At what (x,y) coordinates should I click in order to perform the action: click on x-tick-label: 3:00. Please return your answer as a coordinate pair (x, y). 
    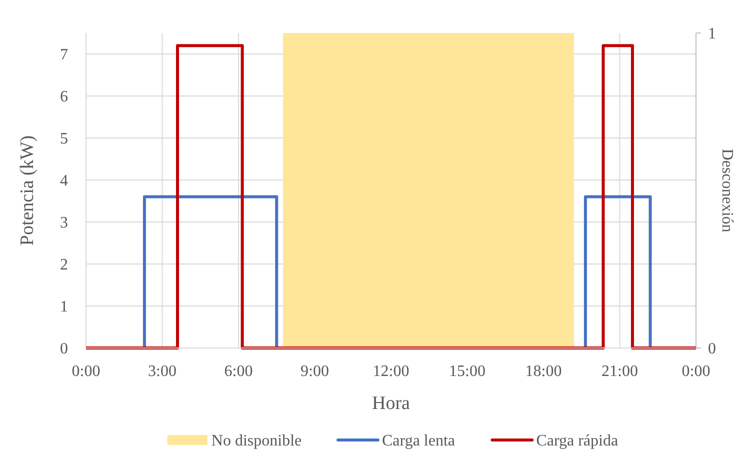
    Looking at the image, I should click on (162, 371).